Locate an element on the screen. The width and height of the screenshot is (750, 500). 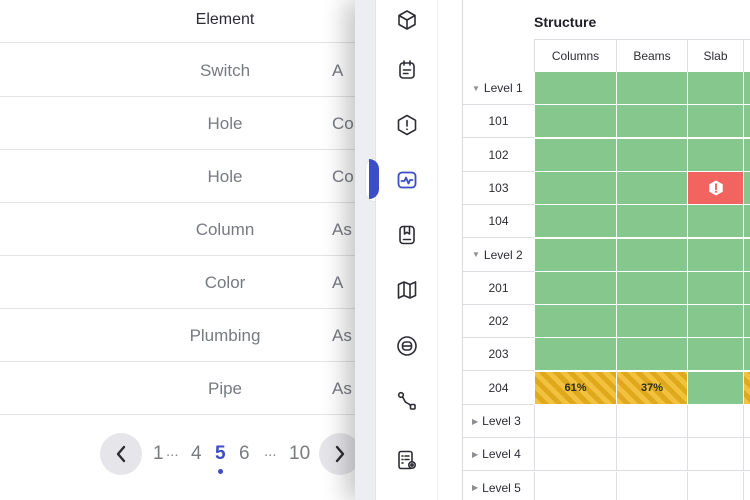
column-header-element: Element is located at coordinates (225, 19).